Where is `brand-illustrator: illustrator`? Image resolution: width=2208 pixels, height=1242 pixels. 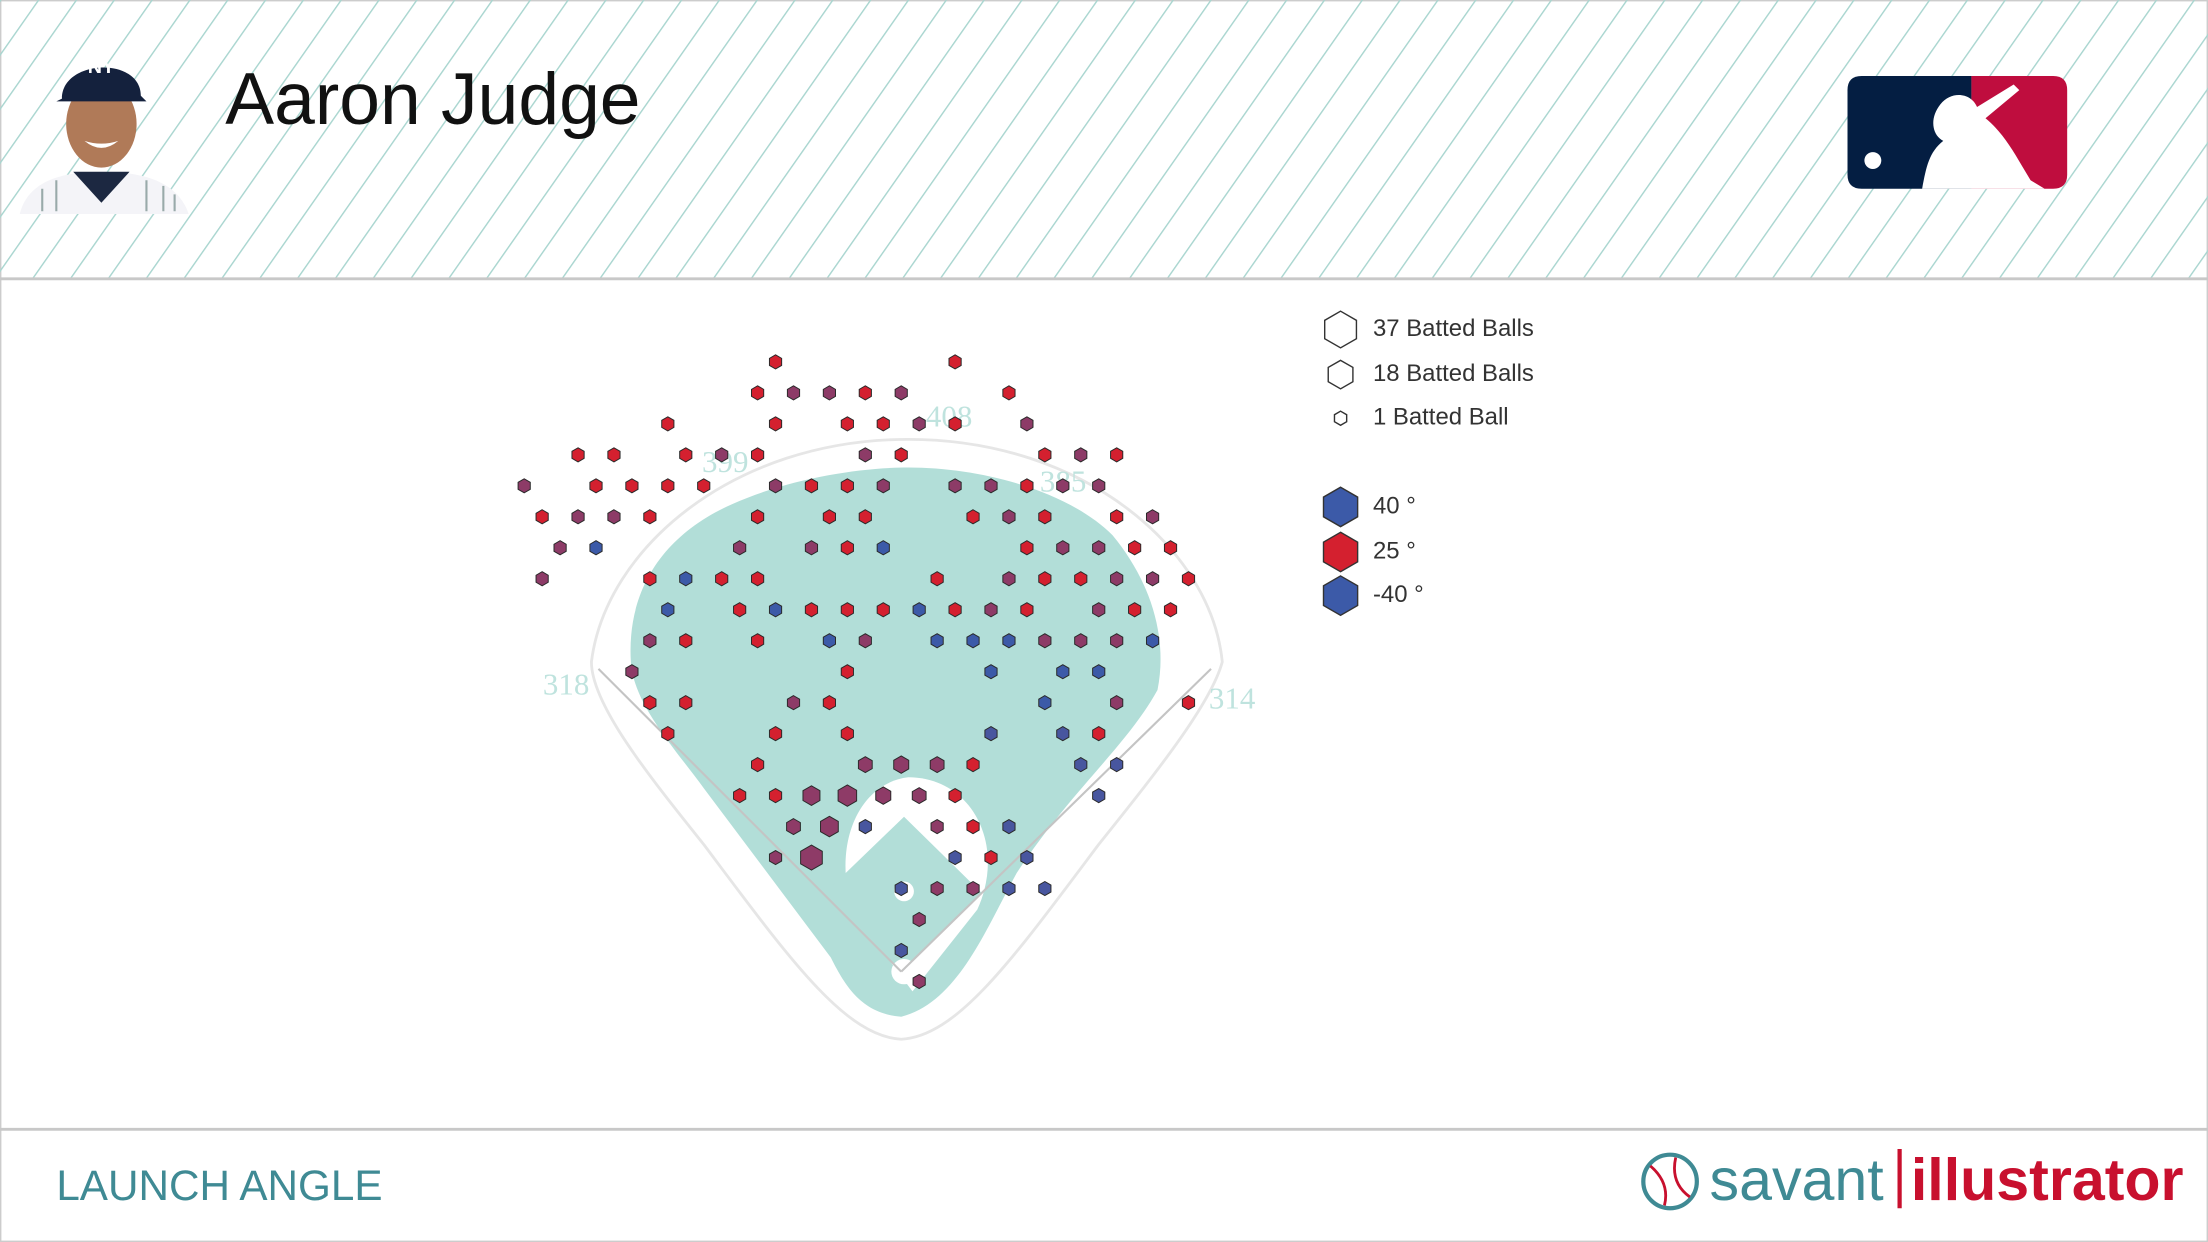 brand-illustrator: illustrator is located at coordinates (2047, 1179).